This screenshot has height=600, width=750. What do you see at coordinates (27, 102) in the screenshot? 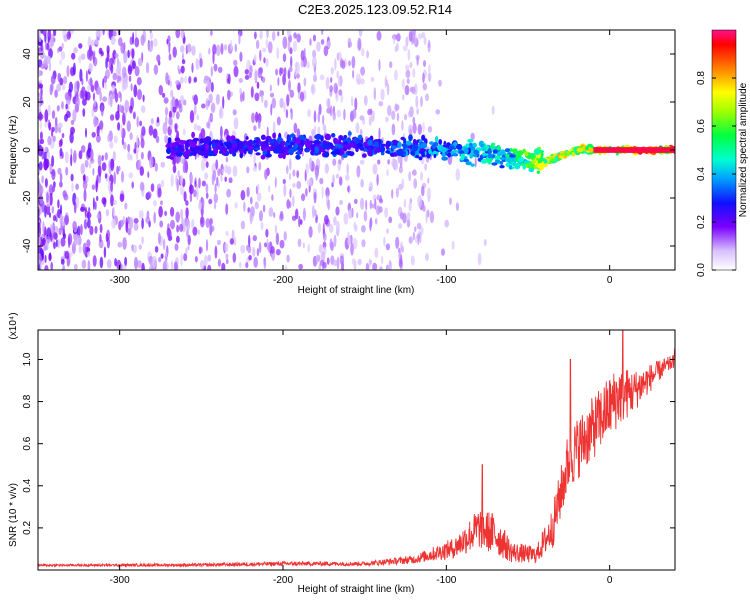
I see `y-tick-label: 20` at bounding box center [27, 102].